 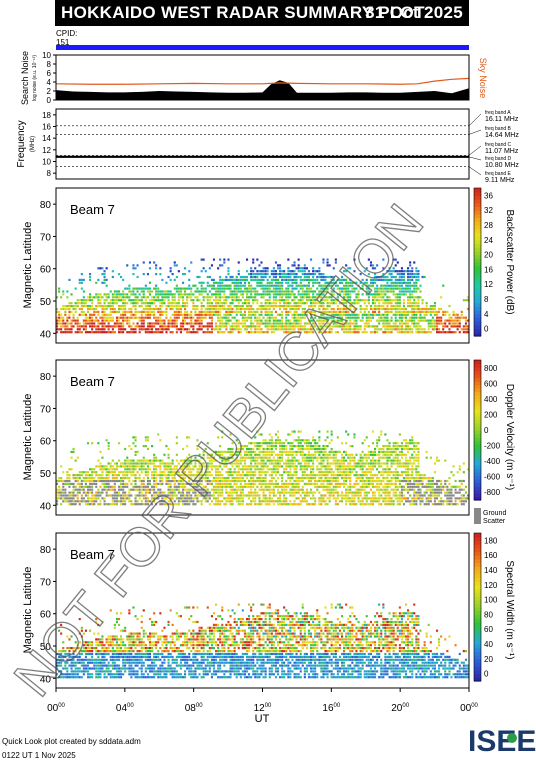 What do you see at coordinates (46, 55) in the screenshot?
I see `noise-ytick-label: 10` at bounding box center [46, 55].